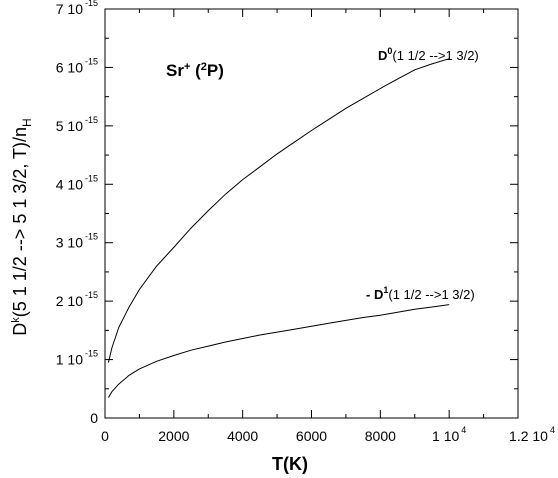 Image resolution: width=558 pixels, height=478 pixels. What do you see at coordinates (94, 418) in the screenshot?
I see `y-tick-label: 0` at bounding box center [94, 418].